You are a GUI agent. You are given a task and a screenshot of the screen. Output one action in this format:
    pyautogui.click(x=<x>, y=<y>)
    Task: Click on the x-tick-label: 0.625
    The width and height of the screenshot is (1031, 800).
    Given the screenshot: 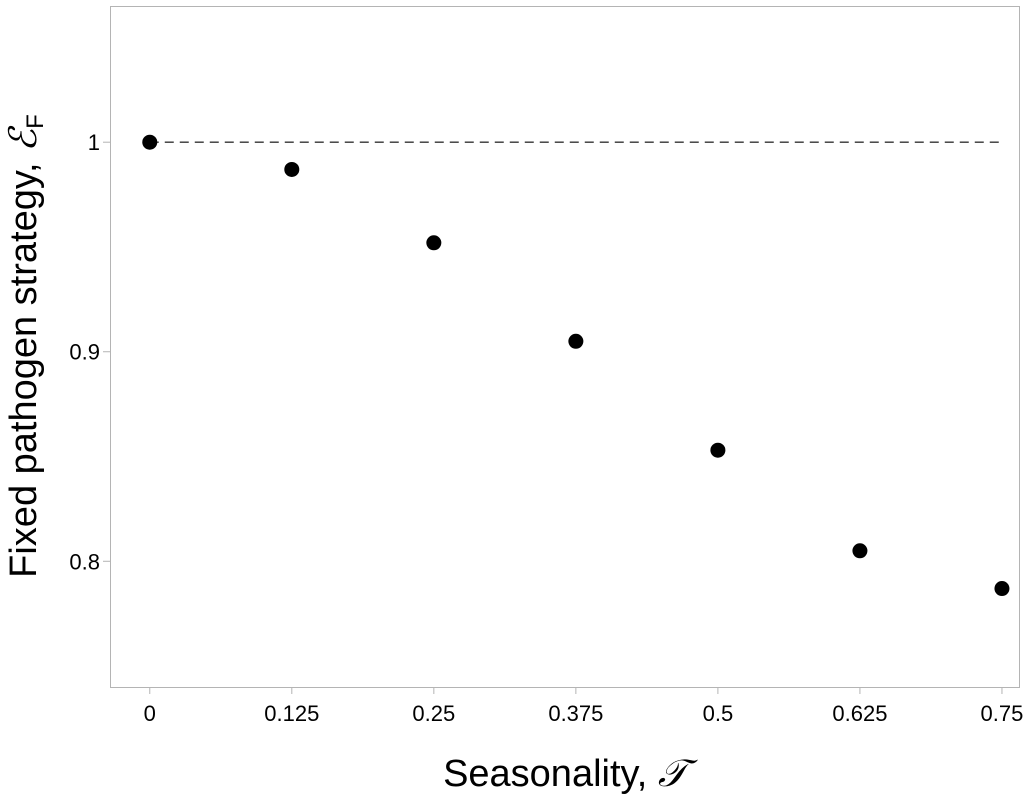 What is the action you would take?
    pyautogui.click(x=859, y=713)
    